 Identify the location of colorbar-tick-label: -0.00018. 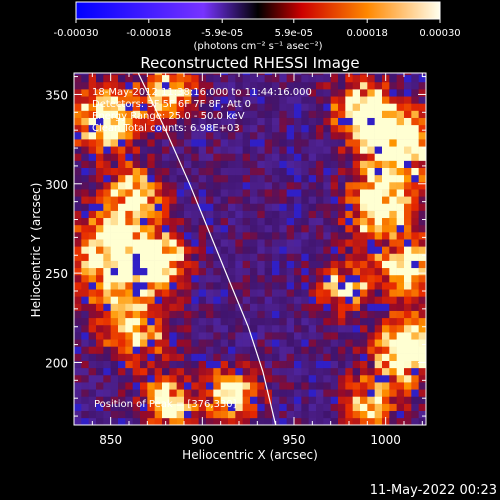
(148, 33).